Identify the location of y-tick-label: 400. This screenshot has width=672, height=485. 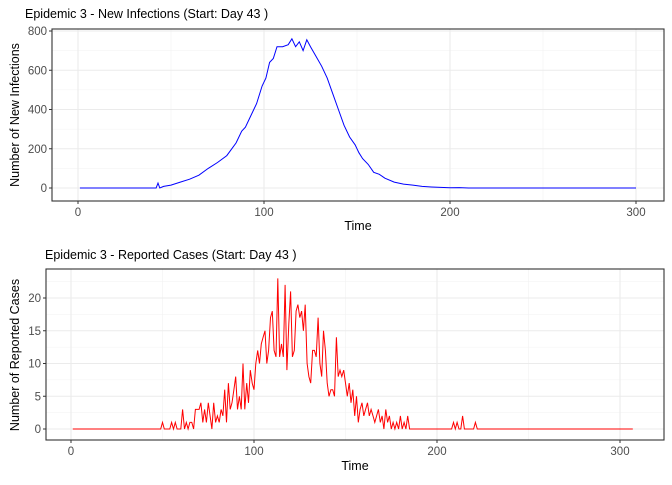
(37, 111).